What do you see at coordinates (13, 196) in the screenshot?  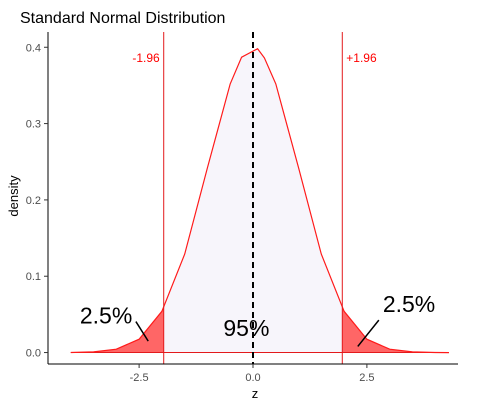 I see `y-axis-title: density` at bounding box center [13, 196].